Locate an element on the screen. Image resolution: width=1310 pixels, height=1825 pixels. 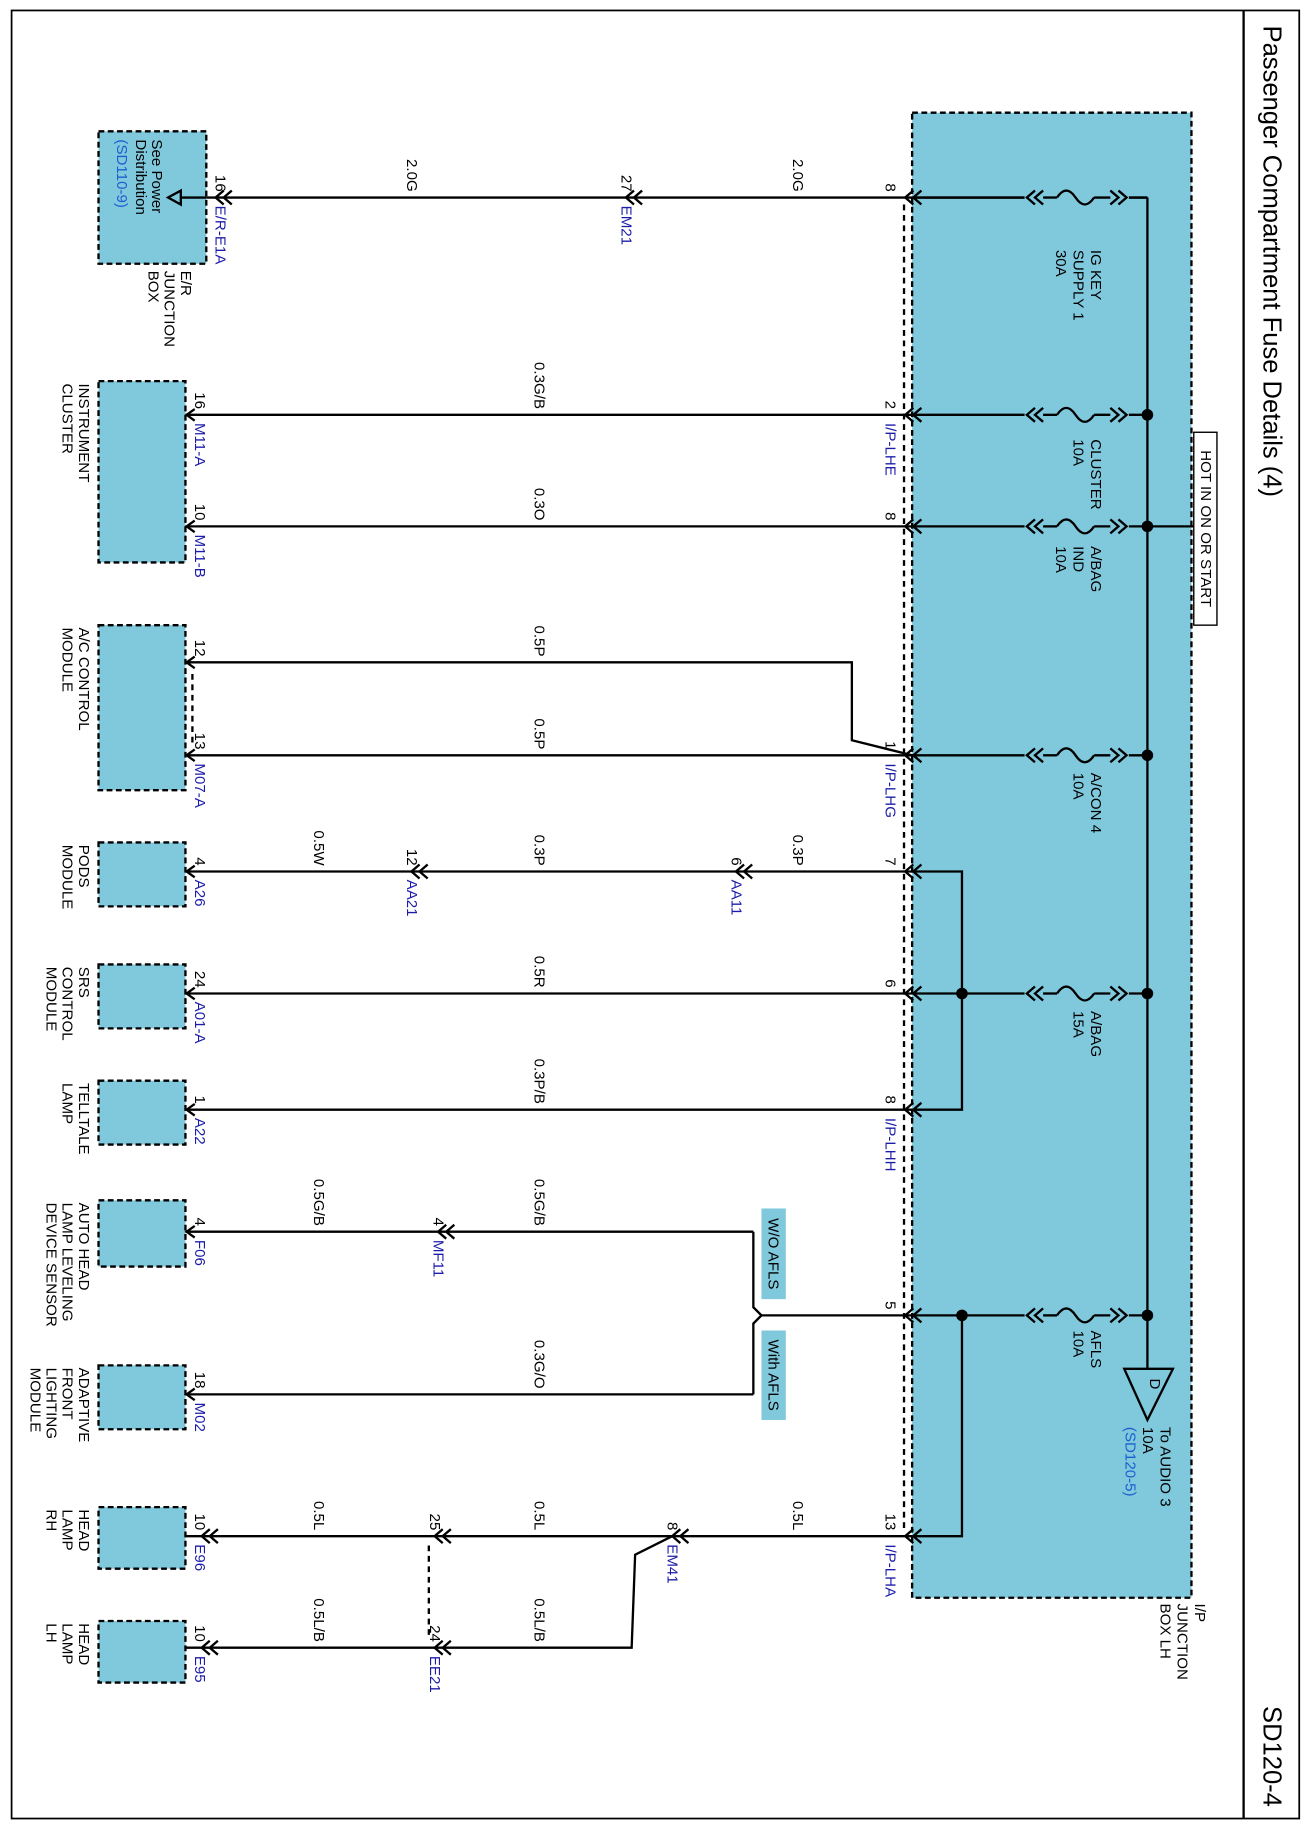
title: Passenger Compartment Fuse Details (4) is located at coordinates (1271, 261).